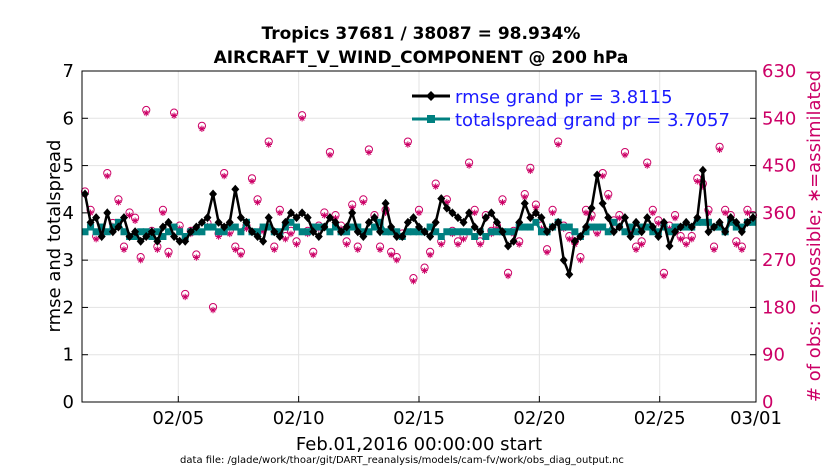  I want to click on right-tick-label: 180, so click(779, 307).